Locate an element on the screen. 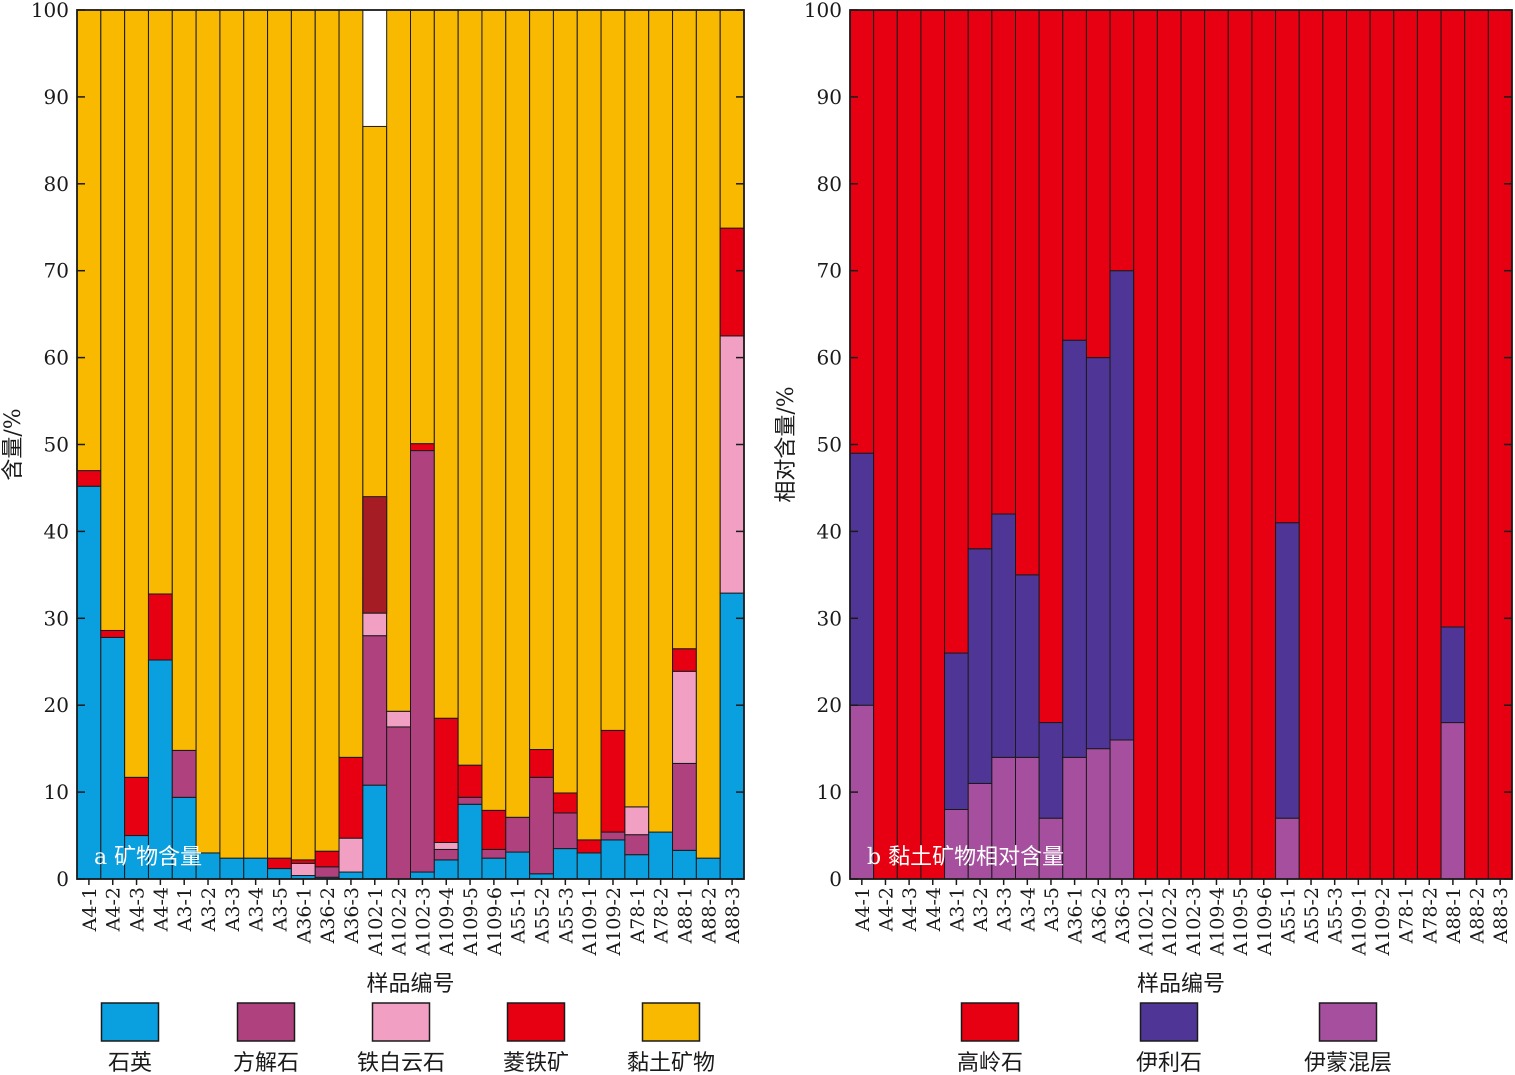 This screenshot has width=1515, height=1075. x-tick-label: A78-1 is located at coordinates (1407, 915).